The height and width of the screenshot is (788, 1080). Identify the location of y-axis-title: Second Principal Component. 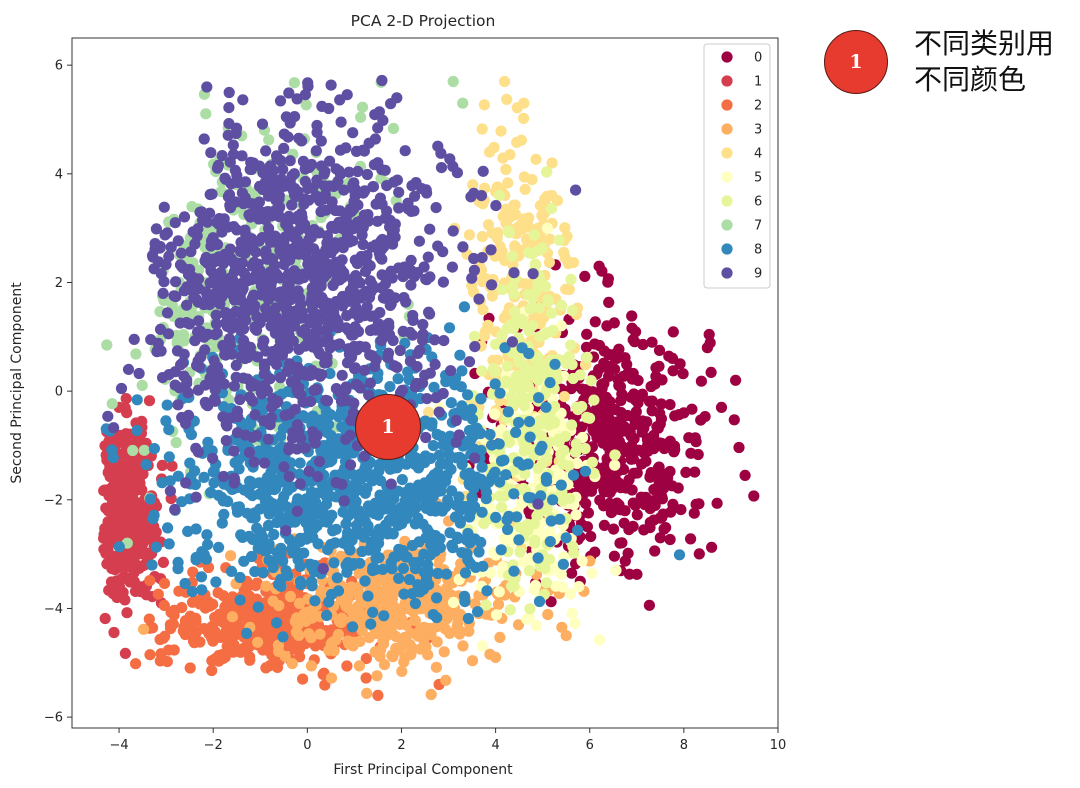
(17, 383).